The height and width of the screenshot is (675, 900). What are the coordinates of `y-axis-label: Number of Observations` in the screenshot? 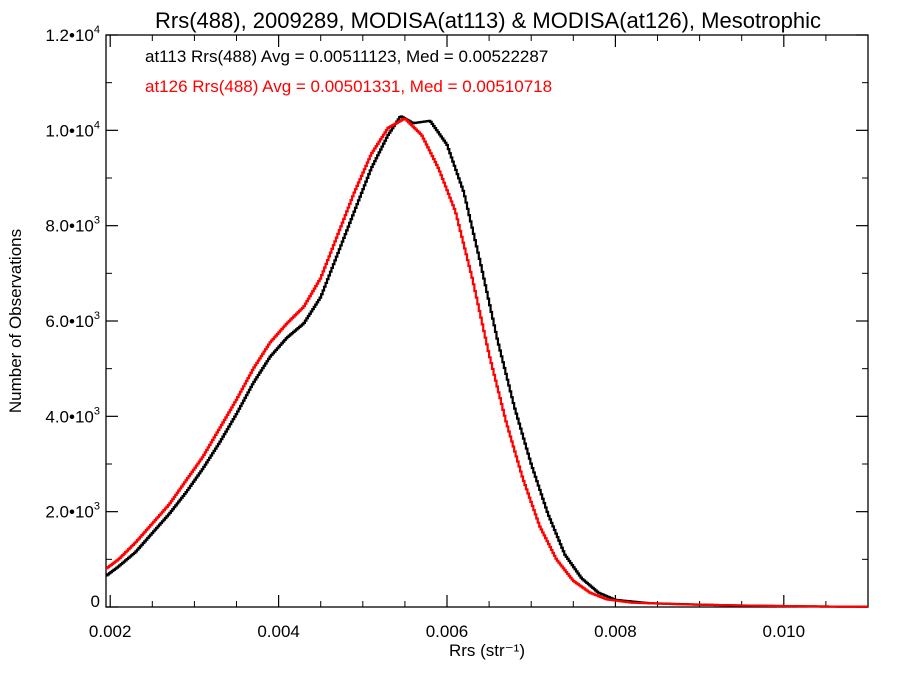 It's located at (15, 321).